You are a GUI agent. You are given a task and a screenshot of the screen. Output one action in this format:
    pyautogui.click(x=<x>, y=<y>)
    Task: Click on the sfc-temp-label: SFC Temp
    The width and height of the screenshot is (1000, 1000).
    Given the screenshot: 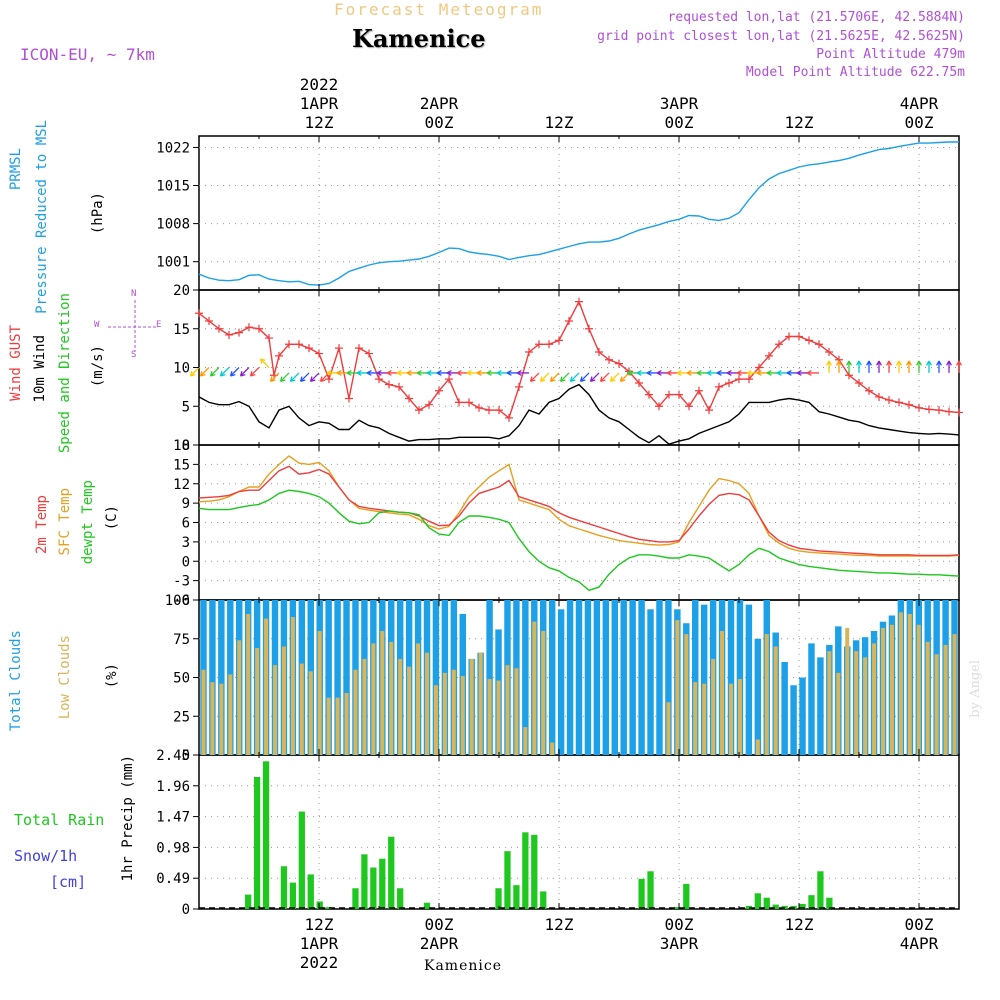 What is the action you would take?
    pyautogui.click(x=65, y=522)
    